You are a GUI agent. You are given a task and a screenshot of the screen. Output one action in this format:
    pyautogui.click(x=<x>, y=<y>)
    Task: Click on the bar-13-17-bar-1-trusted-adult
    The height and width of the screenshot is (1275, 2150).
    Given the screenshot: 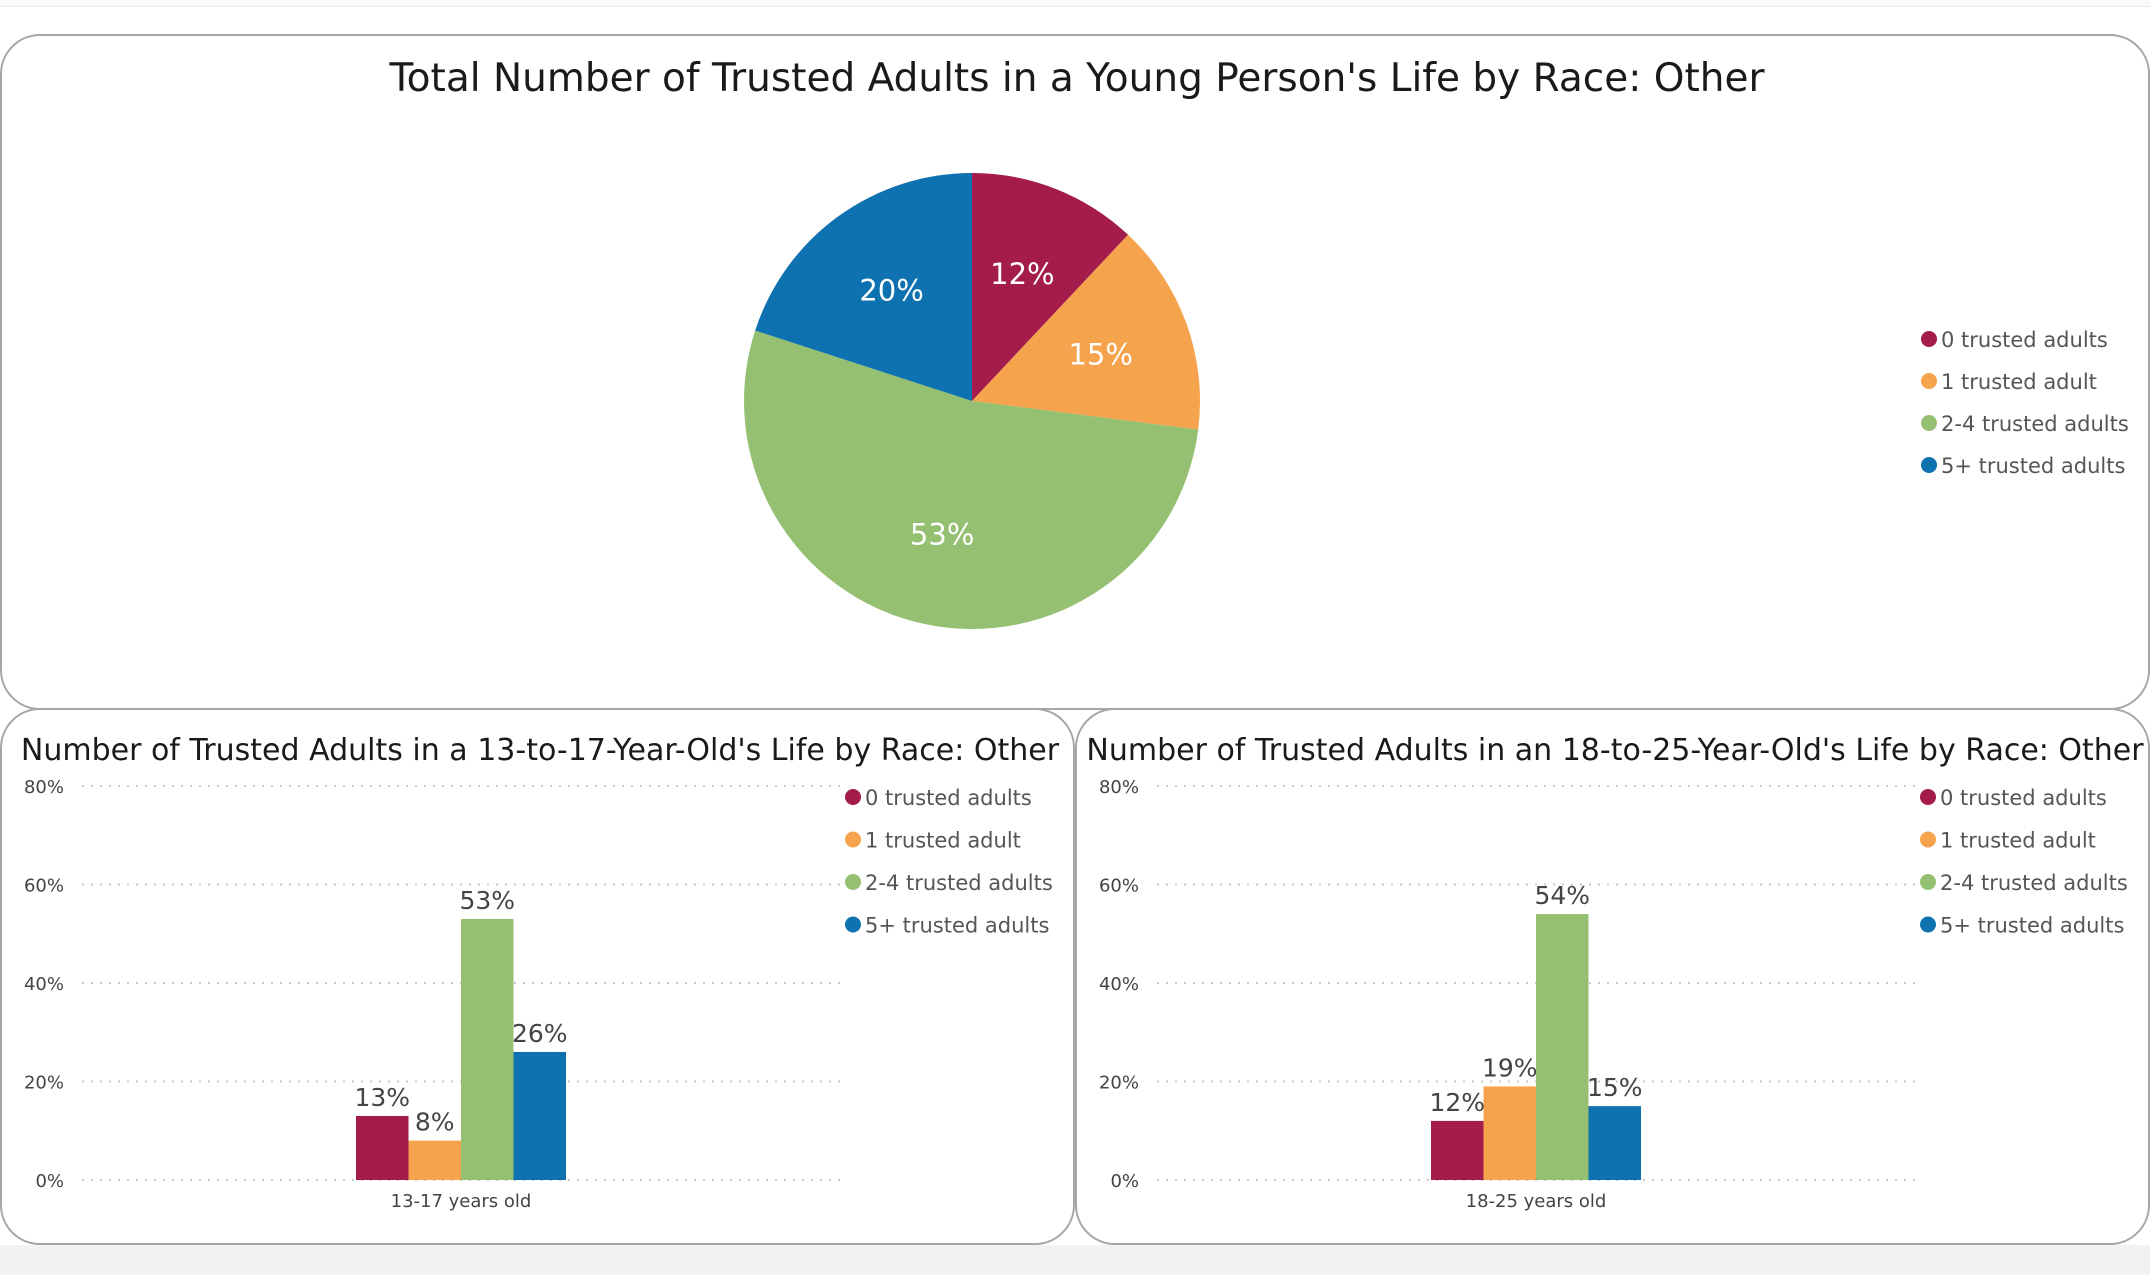 What is the action you would take?
    pyautogui.click(x=434, y=1160)
    